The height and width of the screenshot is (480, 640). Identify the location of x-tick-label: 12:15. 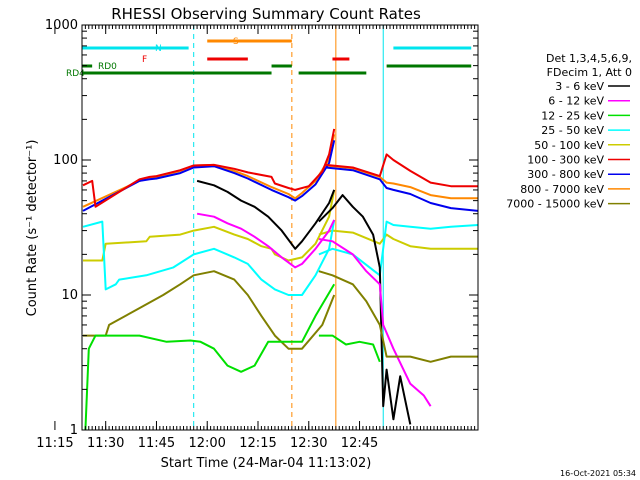
(257, 443).